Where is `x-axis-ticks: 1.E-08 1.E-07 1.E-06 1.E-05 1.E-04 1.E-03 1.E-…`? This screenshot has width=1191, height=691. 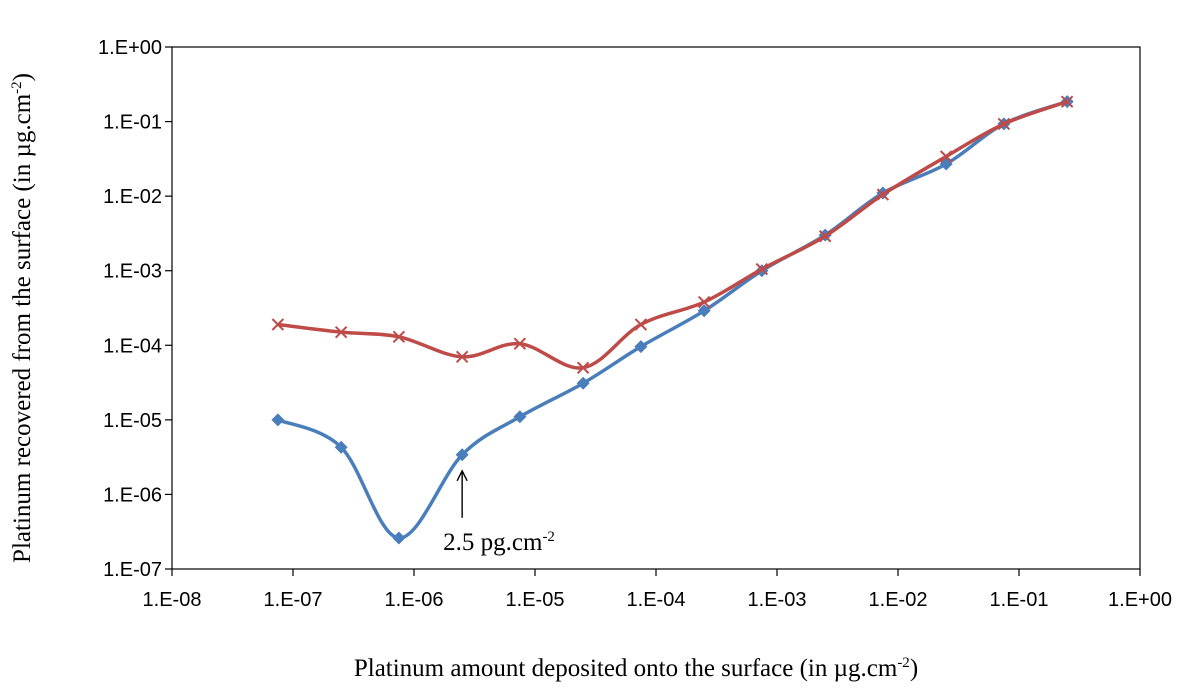 x-axis-ticks: 1.E-08 1.E-07 1.E-06 1.E-05 1.E-04 1.E-03 1.E-… is located at coordinates (657, 590).